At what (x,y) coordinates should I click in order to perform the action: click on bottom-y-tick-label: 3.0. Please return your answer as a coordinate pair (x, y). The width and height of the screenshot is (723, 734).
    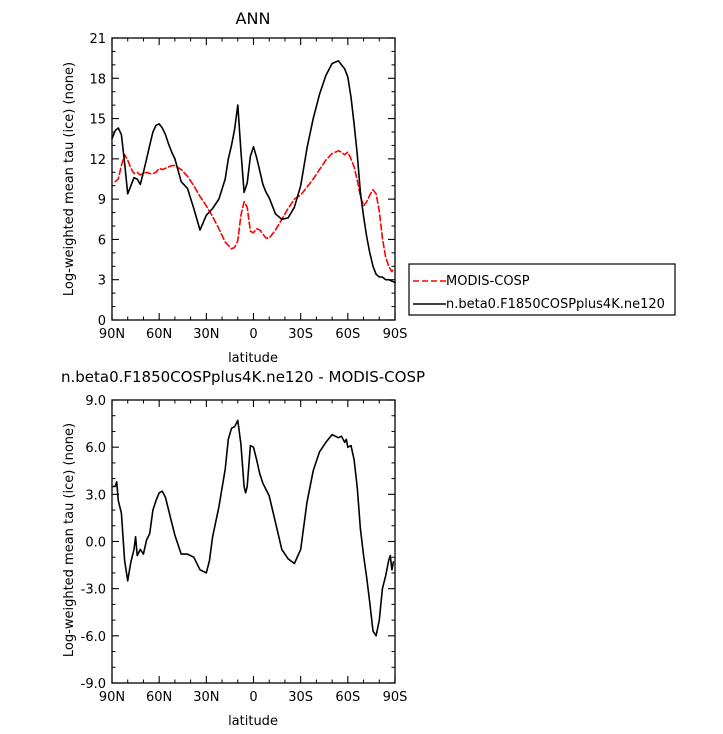
    Looking at the image, I should click on (95, 495).